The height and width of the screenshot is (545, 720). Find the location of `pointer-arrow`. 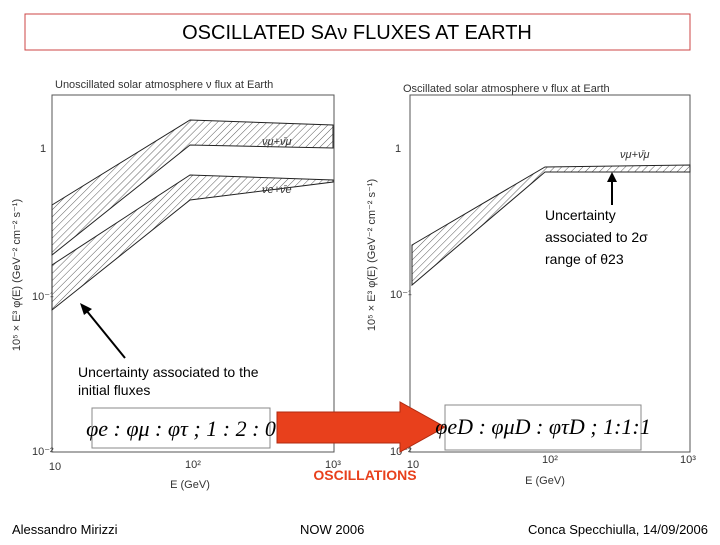

pointer-arrow is located at coordinates (105, 334).